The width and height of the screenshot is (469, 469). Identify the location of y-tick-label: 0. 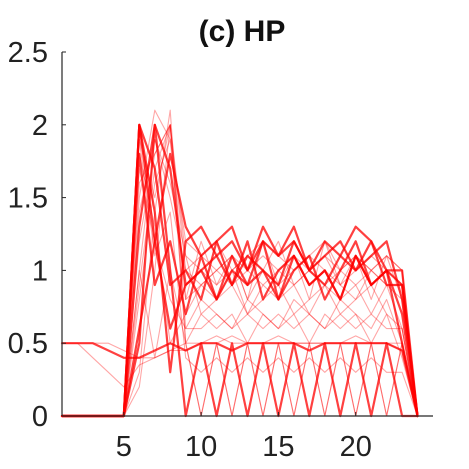
(40, 417).